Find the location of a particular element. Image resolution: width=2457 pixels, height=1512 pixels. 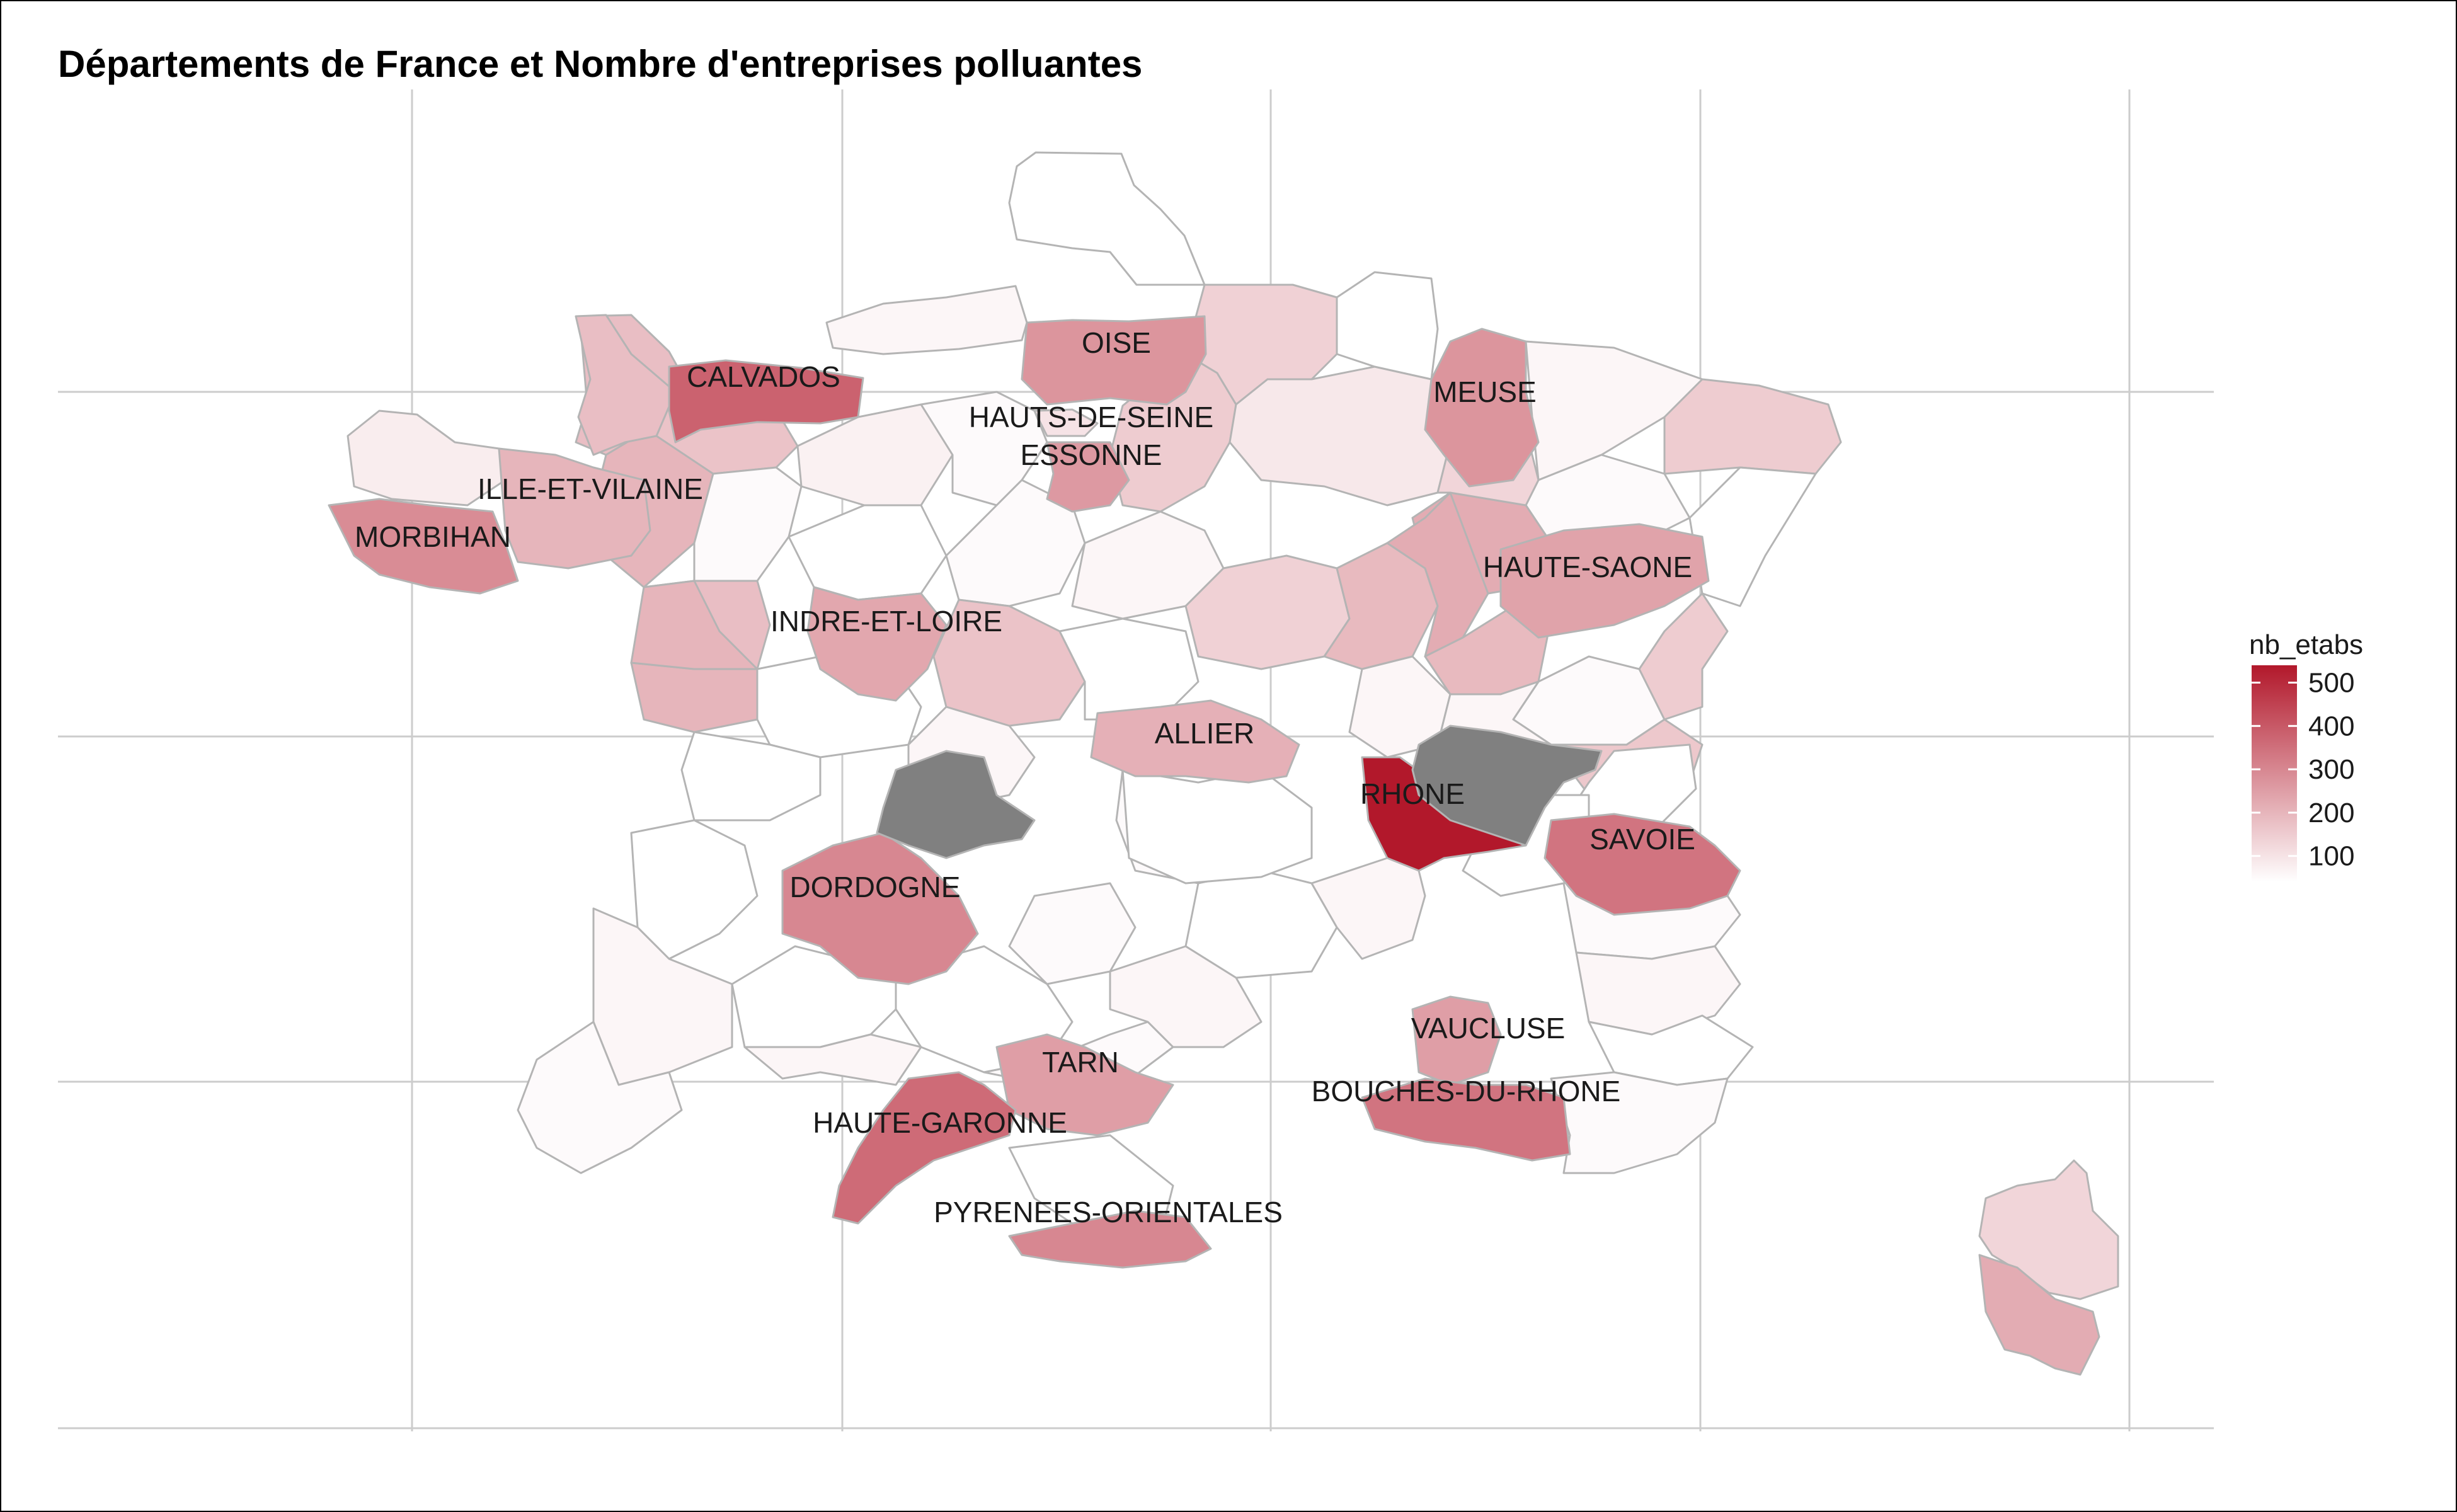

label-bouches-du-rhone: BOUCHES-DU-RHONE is located at coordinates (1466, 1091).